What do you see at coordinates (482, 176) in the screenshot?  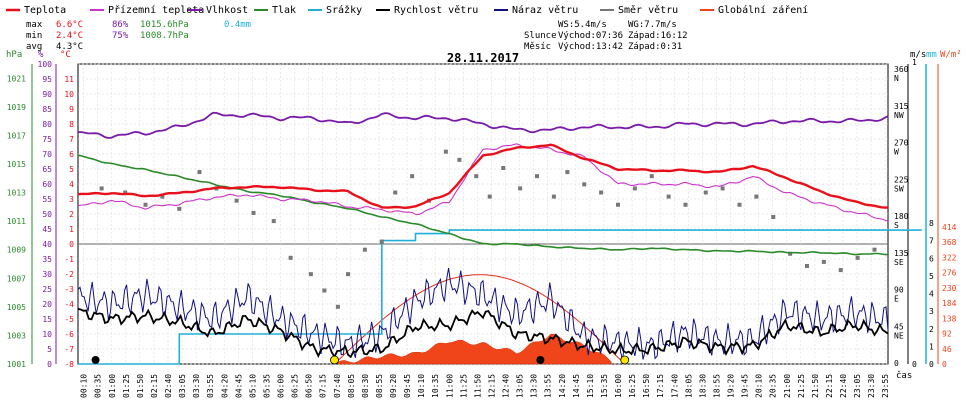 I see `temperature-line` at bounding box center [482, 176].